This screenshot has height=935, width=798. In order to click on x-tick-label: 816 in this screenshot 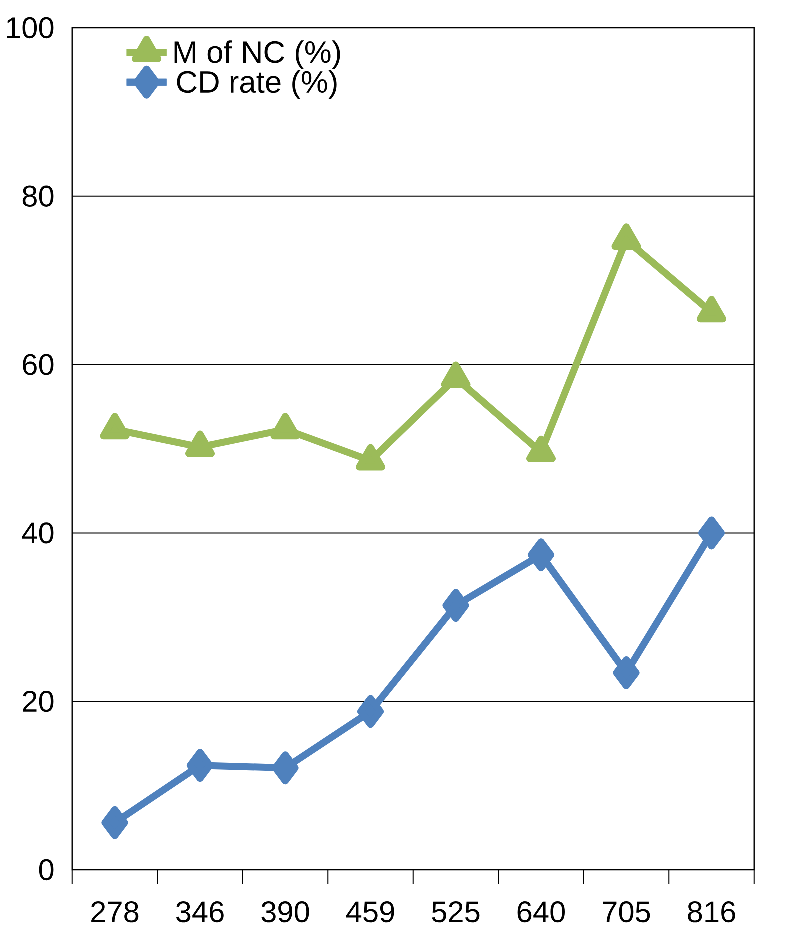, I will do `click(712, 912)`.